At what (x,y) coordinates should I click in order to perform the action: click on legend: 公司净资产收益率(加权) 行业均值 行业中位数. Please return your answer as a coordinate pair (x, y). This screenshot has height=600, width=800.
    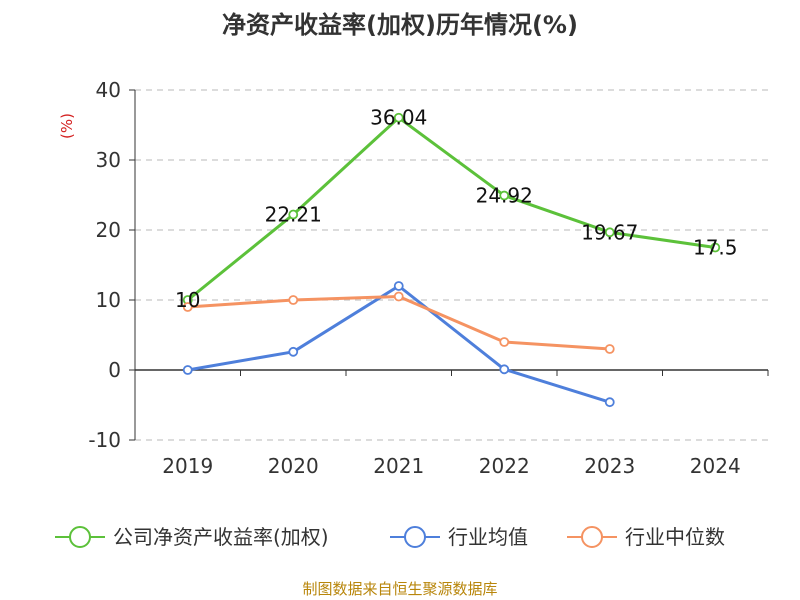
    Looking at the image, I should click on (390, 537).